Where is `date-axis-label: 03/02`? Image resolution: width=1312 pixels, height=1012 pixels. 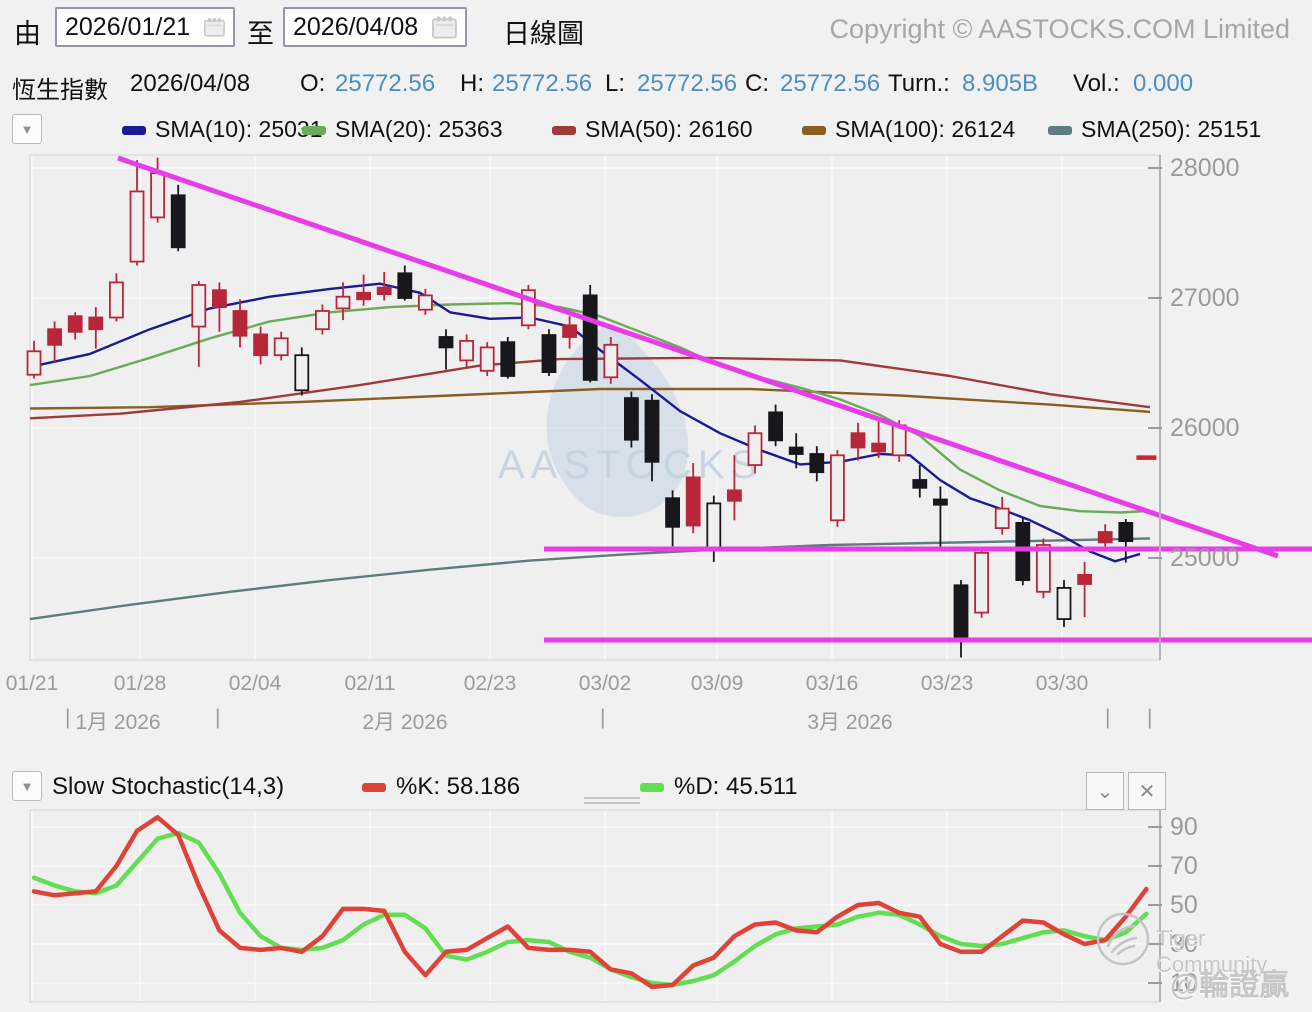 date-axis-label: 03/02 is located at coordinates (605, 683).